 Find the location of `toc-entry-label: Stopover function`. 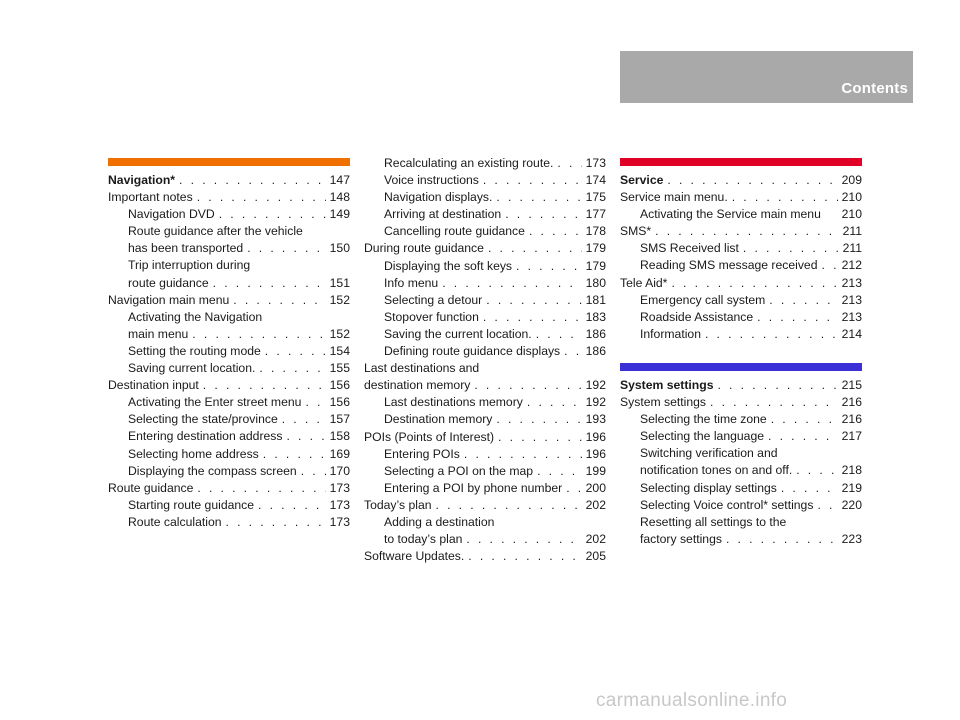

toc-entry-label: Stopover function is located at coordinates (431, 316).